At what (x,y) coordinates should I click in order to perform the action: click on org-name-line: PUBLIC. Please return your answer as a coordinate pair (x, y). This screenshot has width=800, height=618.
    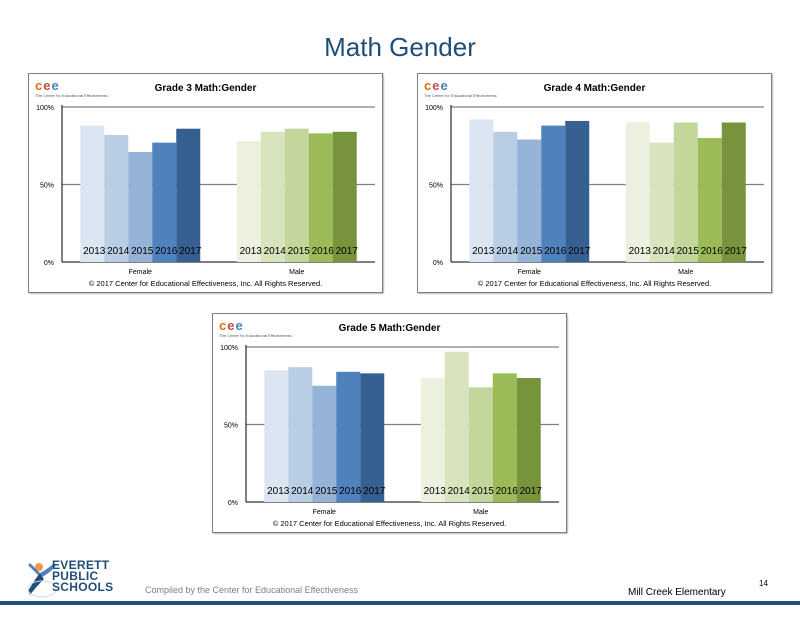
    Looking at the image, I should click on (75, 576).